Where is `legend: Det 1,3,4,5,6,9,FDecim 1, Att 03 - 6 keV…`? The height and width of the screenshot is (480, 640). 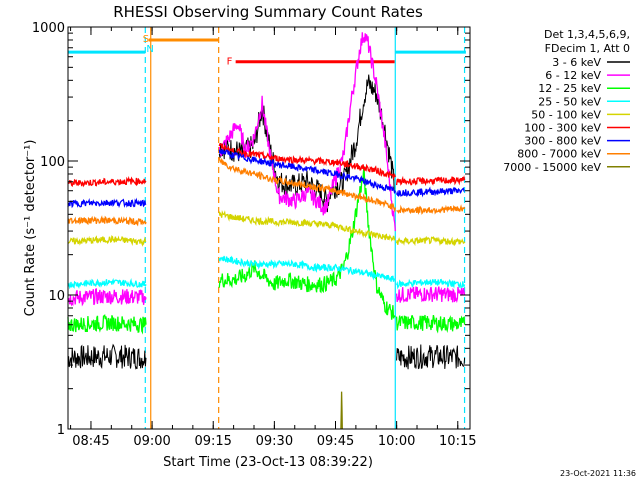
legend: Det 1,3,4,5,6,9,FDecim 1, Att 03 - 6 keV… is located at coordinates (566, 101).